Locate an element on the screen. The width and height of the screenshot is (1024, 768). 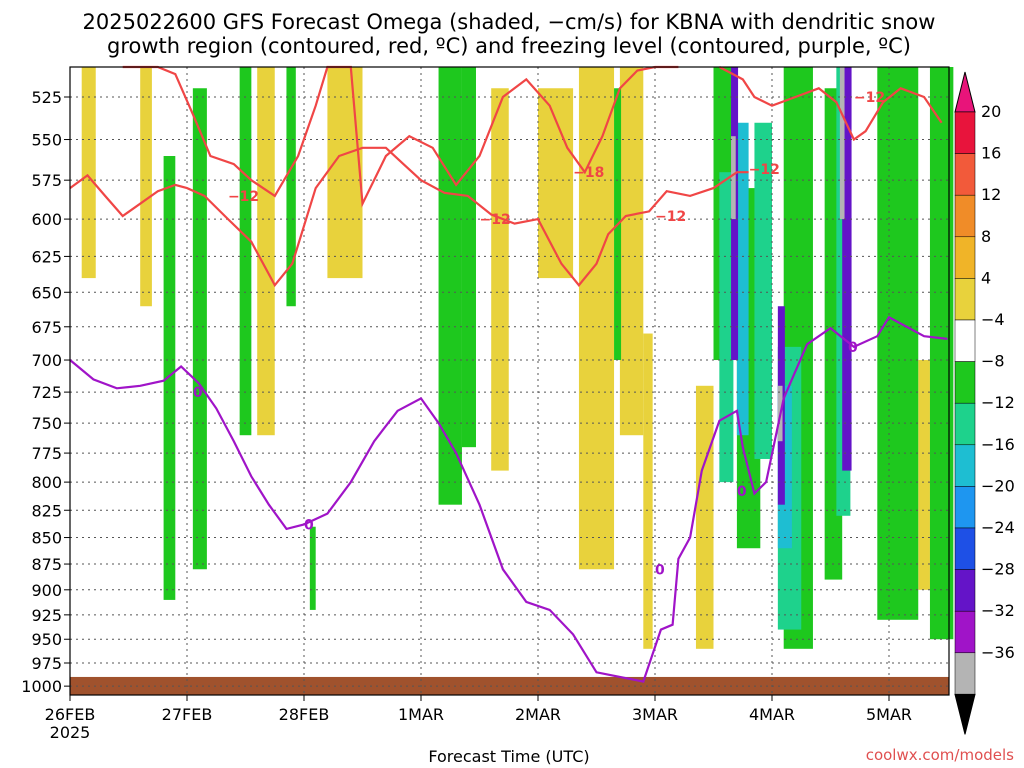
colorbar-label: 20 is located at coordinates (991, 111).